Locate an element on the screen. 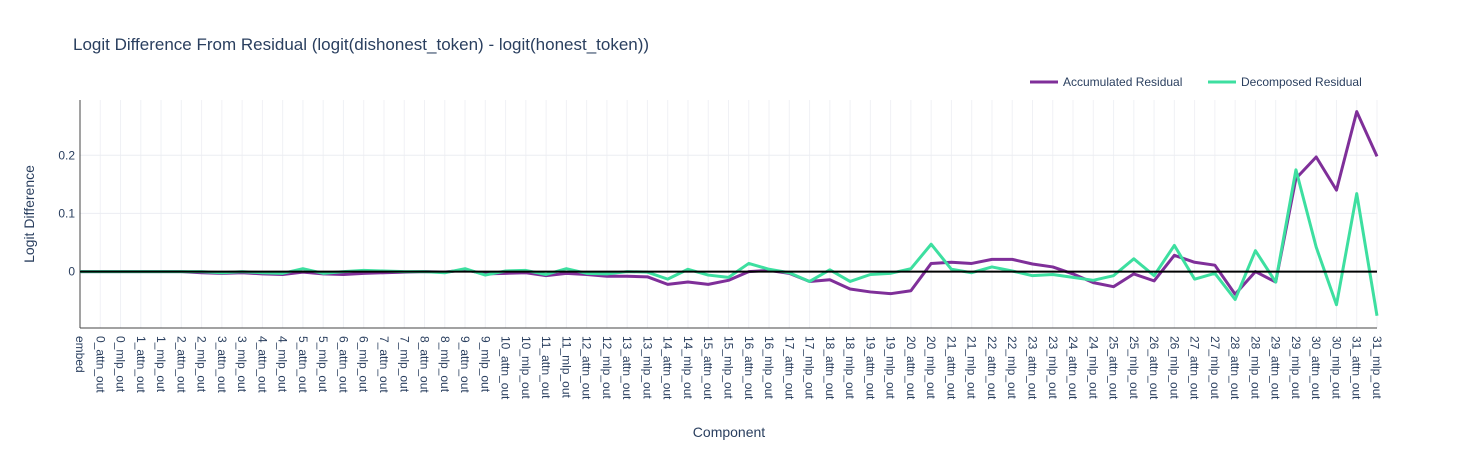 The height and width of the screenshot is (450, 1458). x-tick-label: 4_attn_out is located at coordinates (262, 364).